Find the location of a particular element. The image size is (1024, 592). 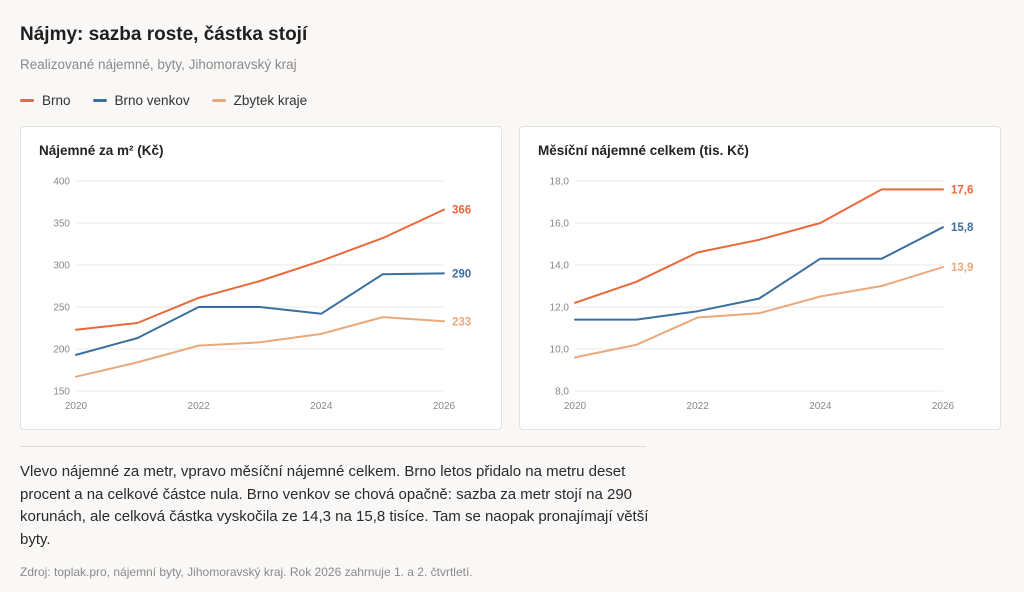

legend-label-brno-venkov: Brno venkov is located at coordinates (152, 100).